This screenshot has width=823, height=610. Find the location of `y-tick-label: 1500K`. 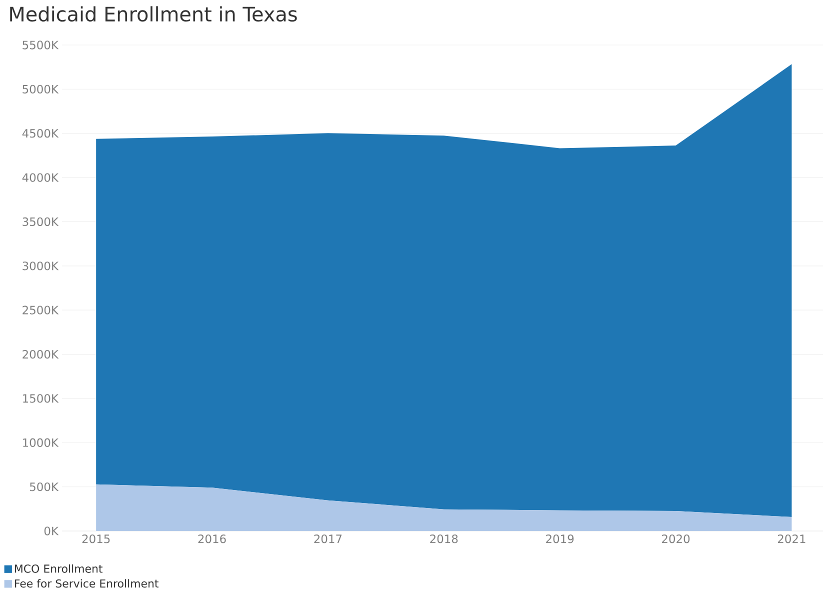

y-tick-label: 1500K is located at coordinates (41, 398).